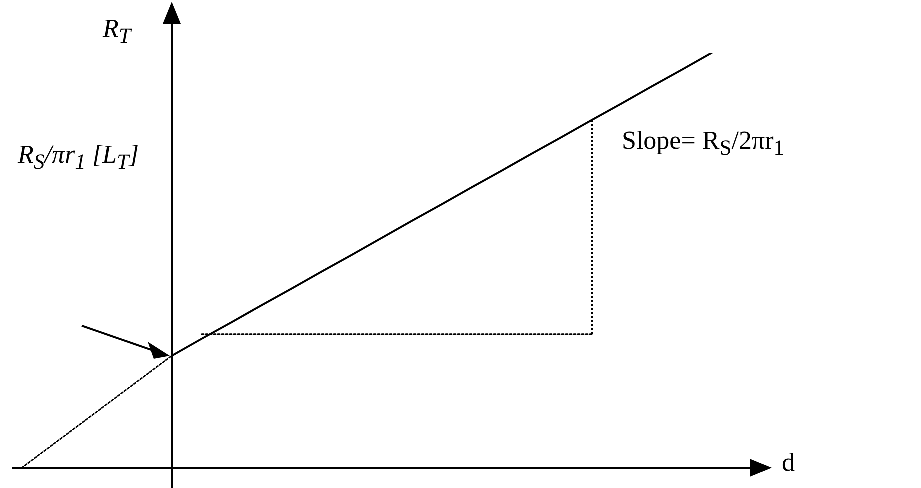 The width and height of the screenshot is (921, 488). I want to click on annotation: Slope= R$_{S}$/2πr$_{1}$, so click(703, 144).